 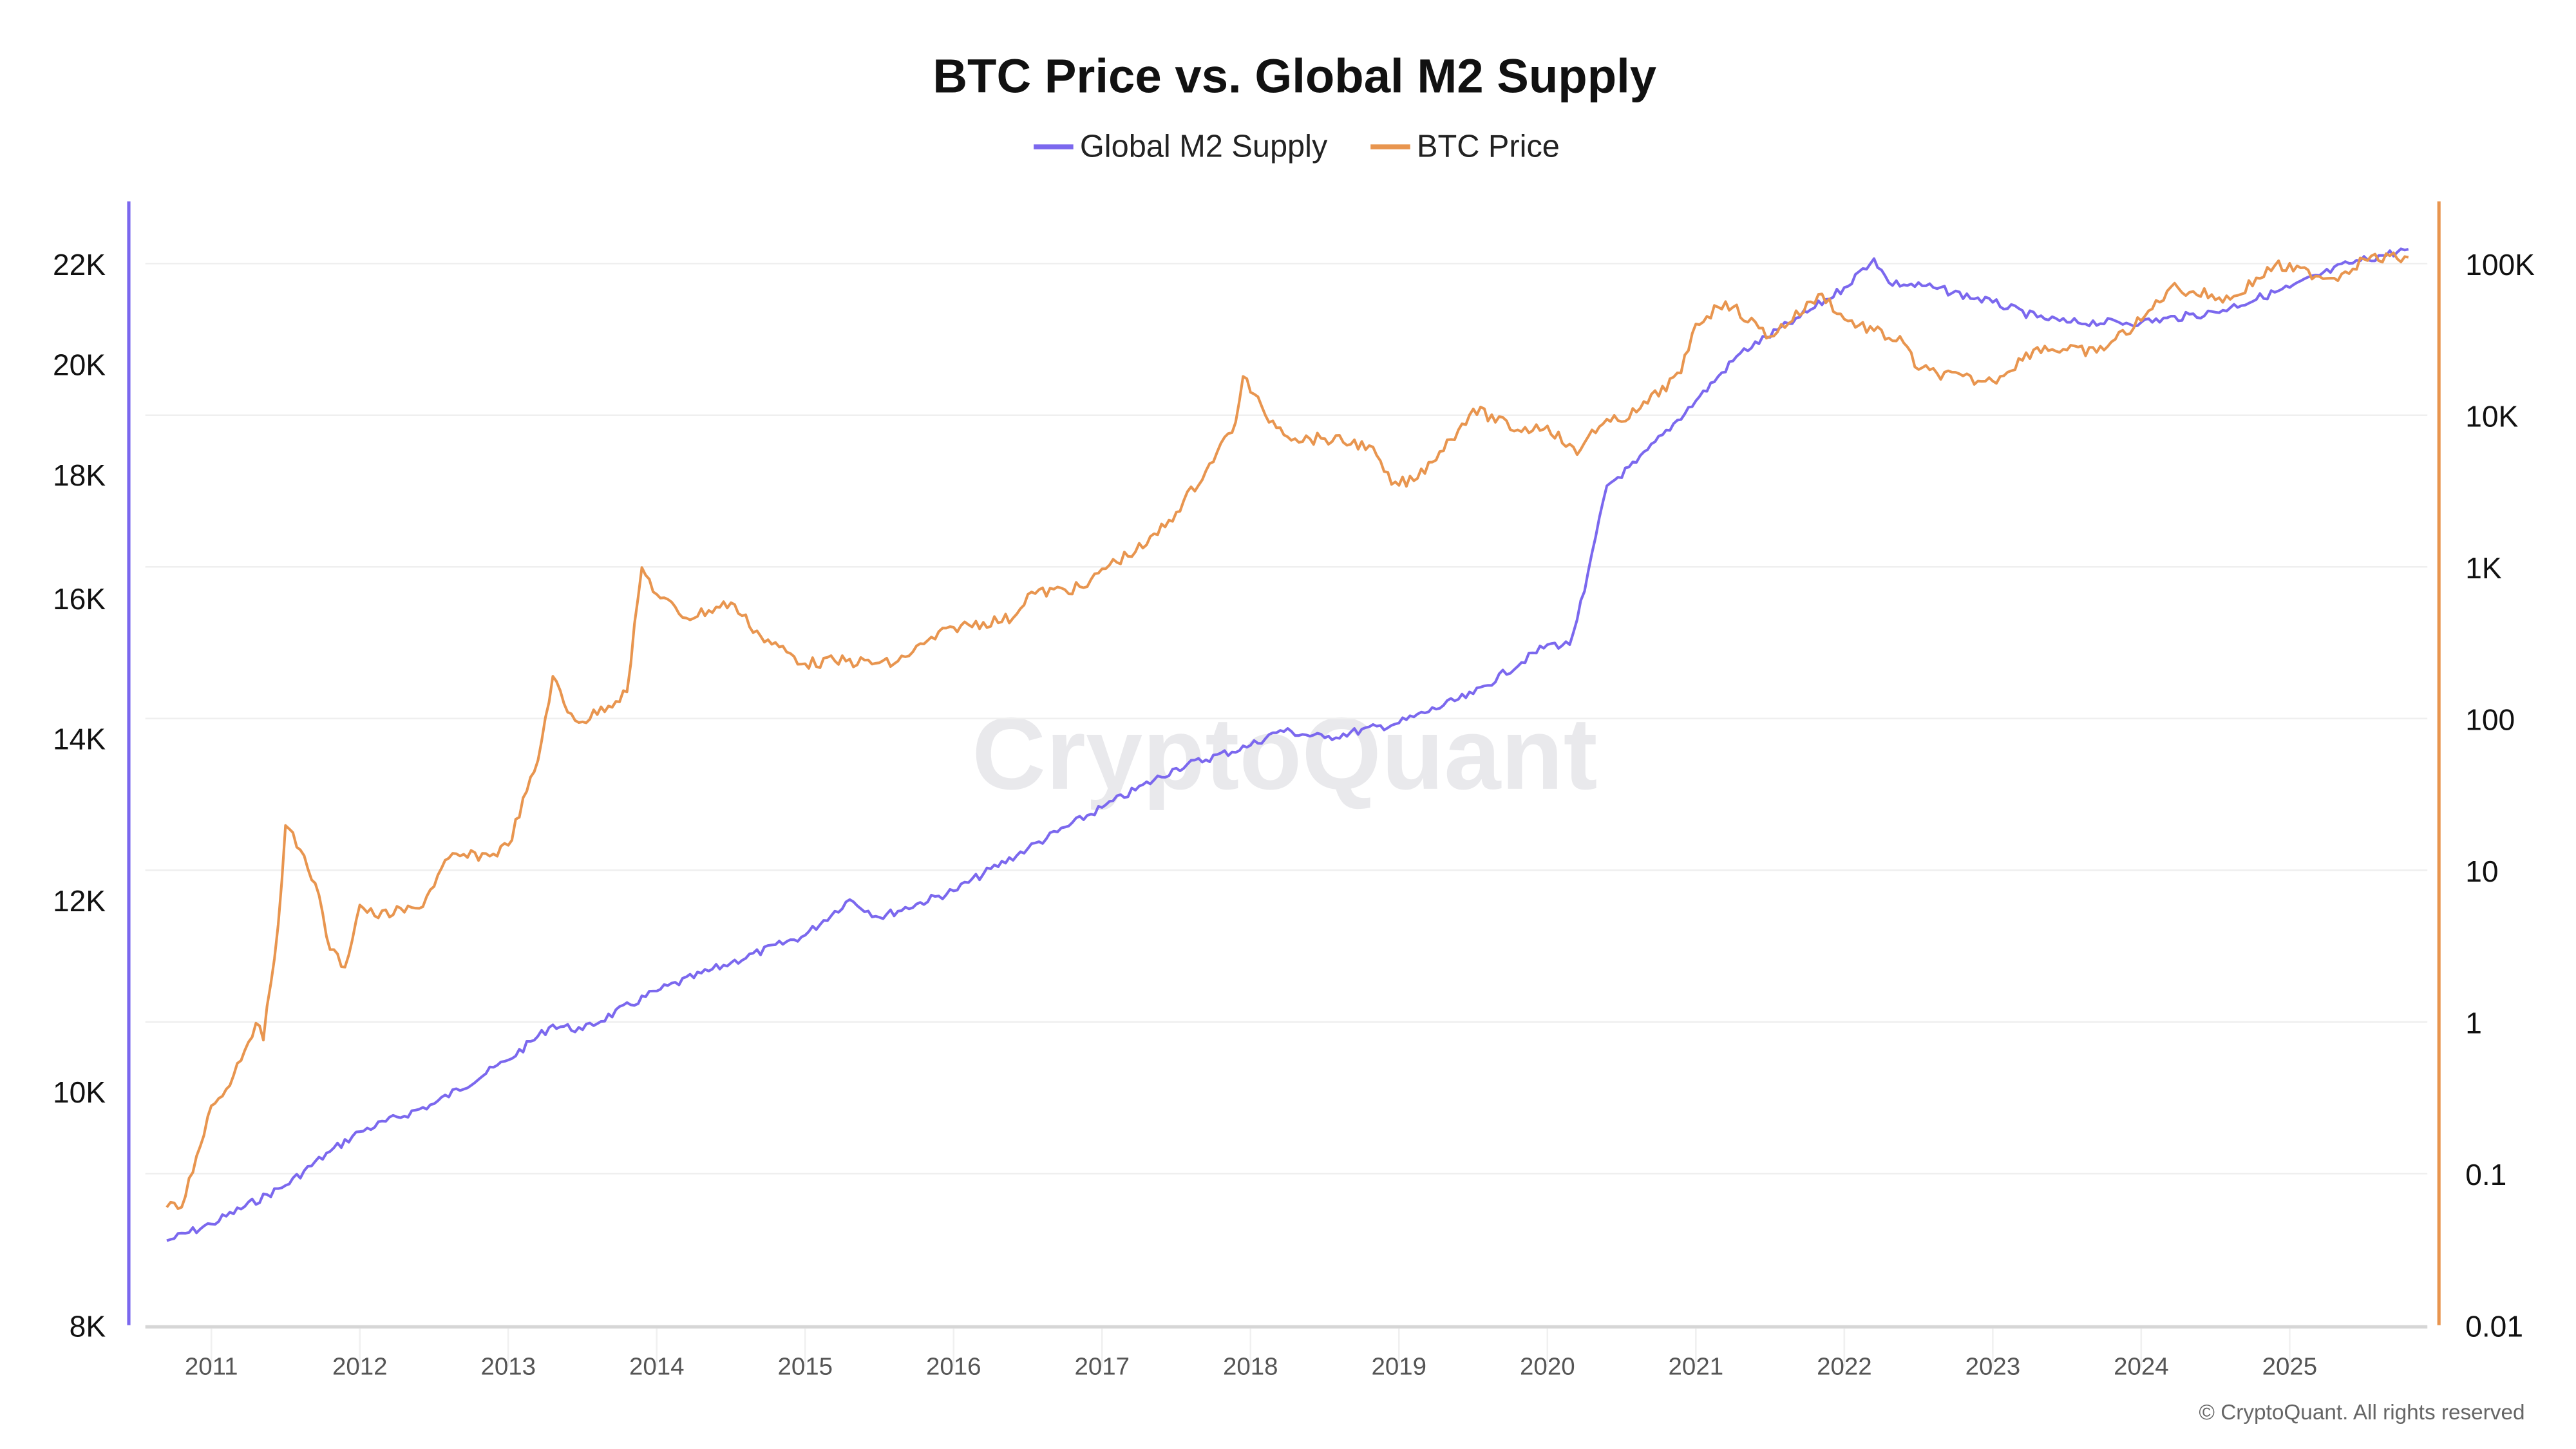 What do you see at coordinates (79, 740) in the screenshot?
I see `left-axis-tick-label: 14K` at bounding box center [79, 740].